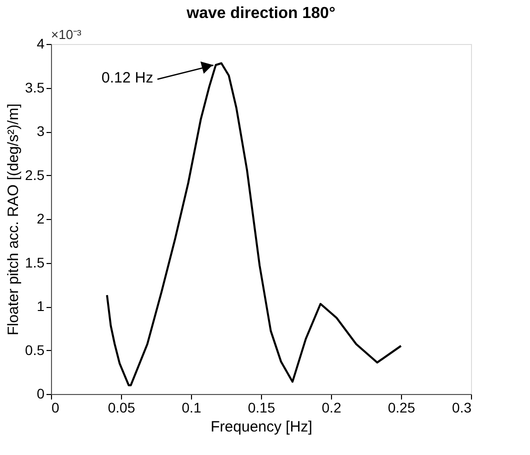 This screenshot has height=455, width=530. What do you see at coordinates (192, 408) in the screenshot?
I see `x-tick-label: 0.1` at bounding box center [192, 408].